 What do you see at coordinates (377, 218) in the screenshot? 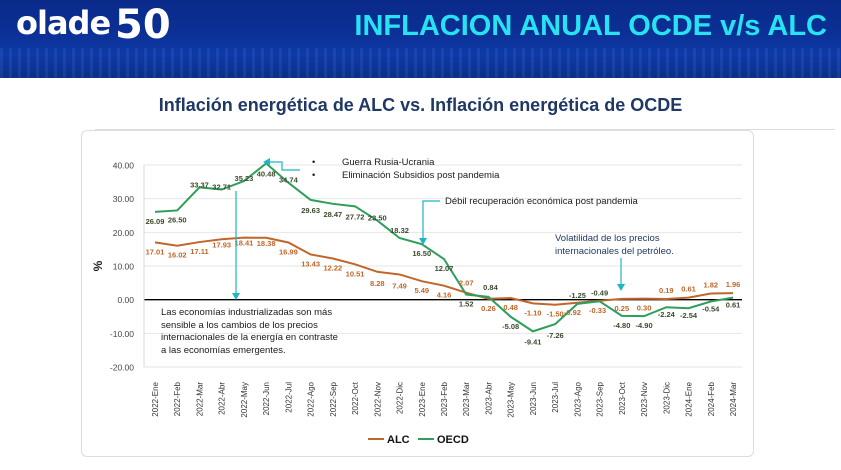
I see `data-label-oecd: 23.50` at bounding box center [377, 218].